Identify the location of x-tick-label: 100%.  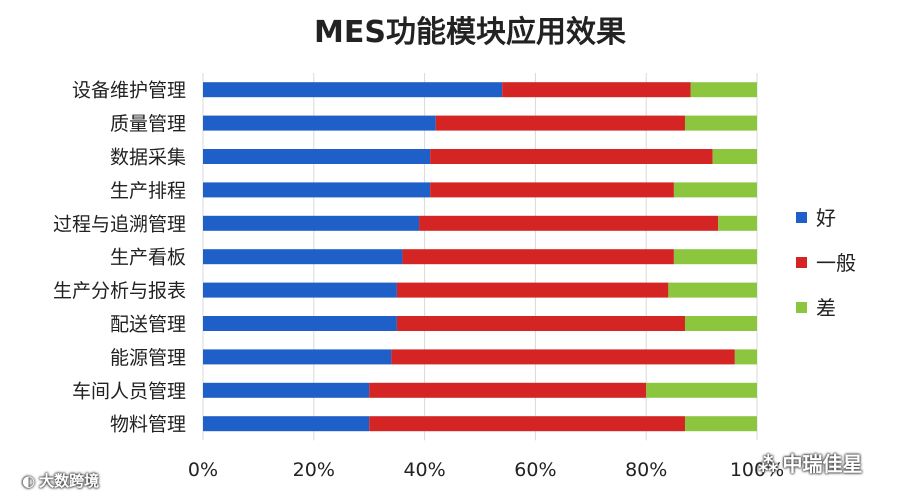
(757, 470).